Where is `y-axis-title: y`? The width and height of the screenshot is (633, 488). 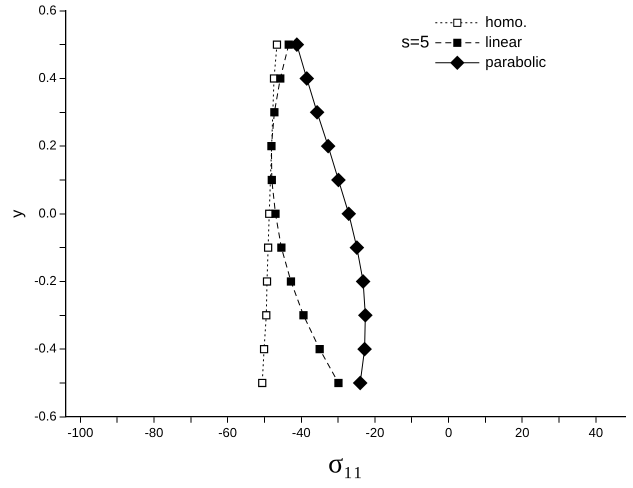 y-axis-title: y is located at coordinates (17, 214).